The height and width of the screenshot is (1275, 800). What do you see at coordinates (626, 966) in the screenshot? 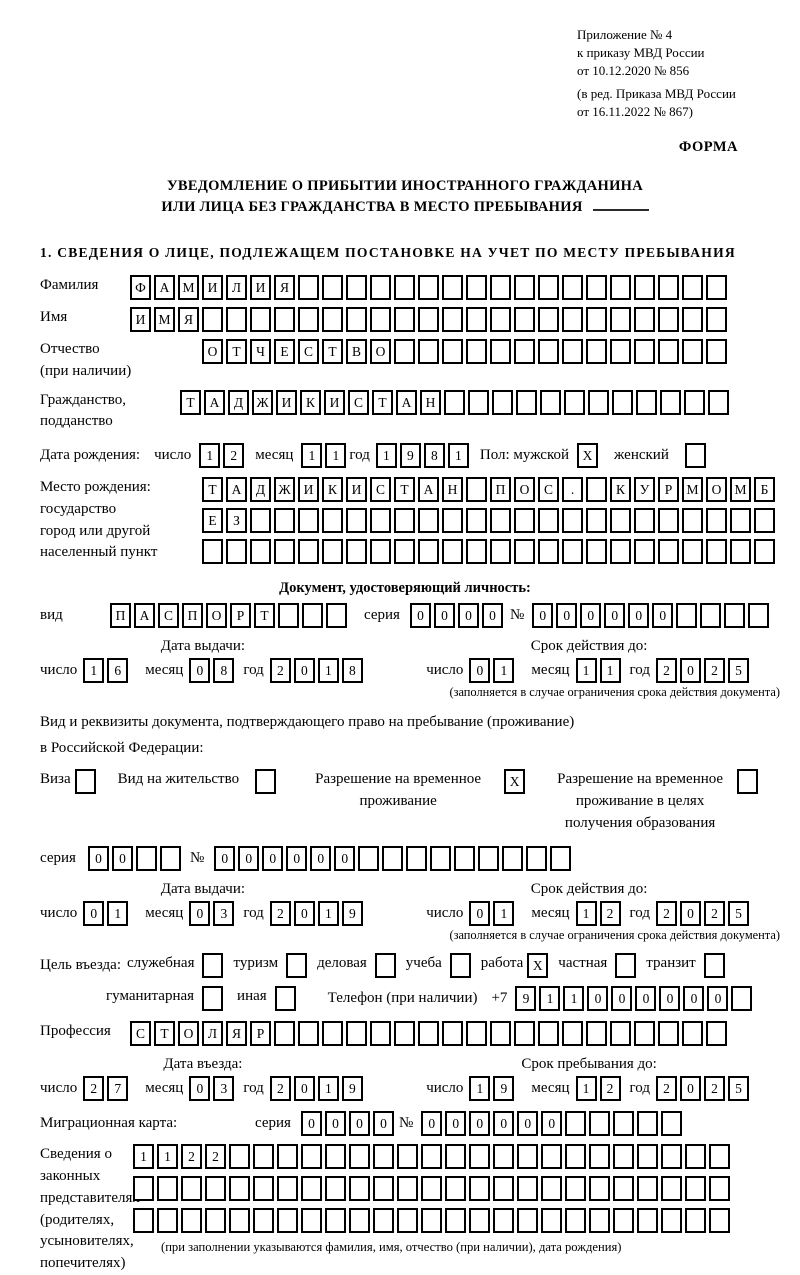
I see `private-checkbox` at bounding box center [626, 966].